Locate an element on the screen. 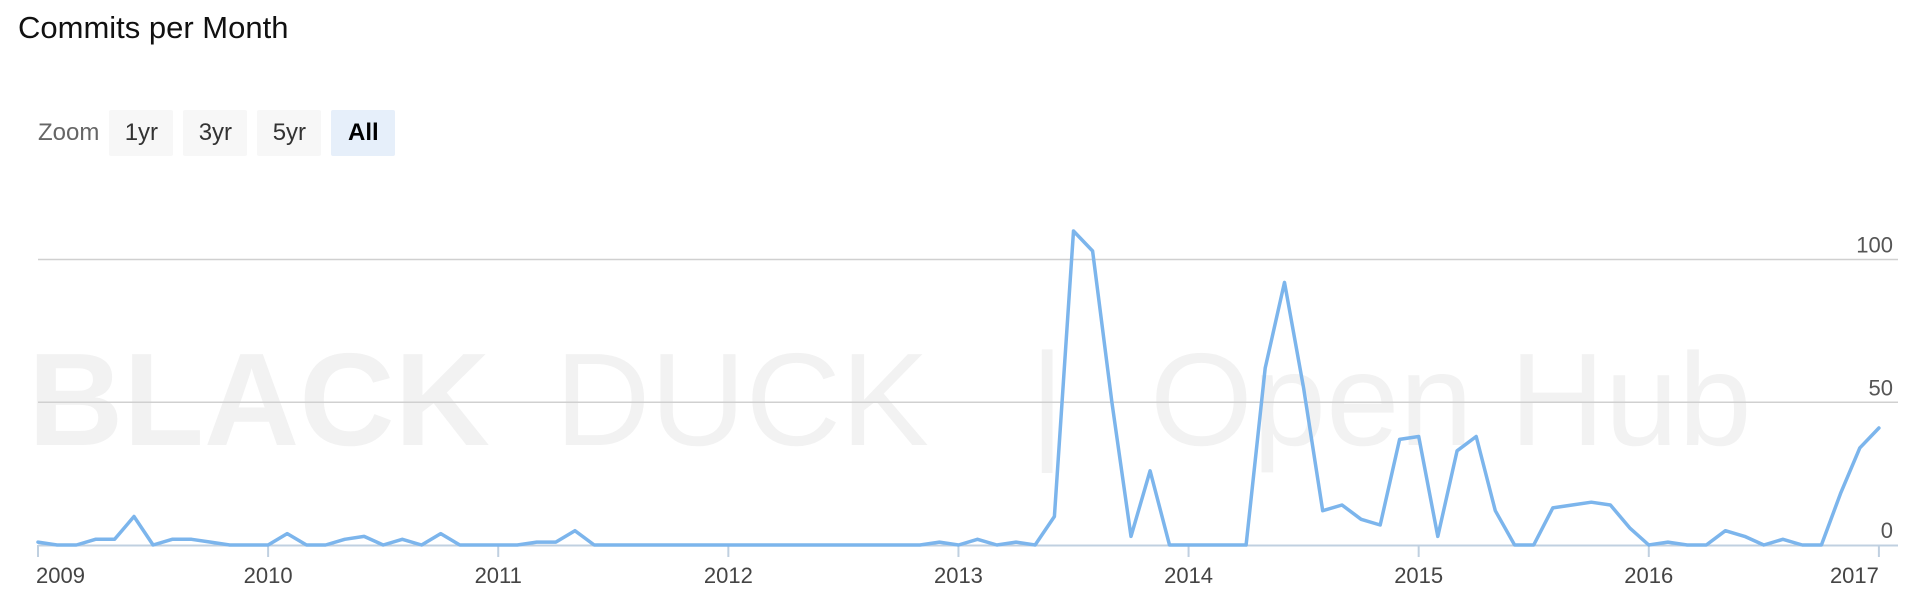 The image size is (1914, 604). chart-title: Commits per Month is located at coordinates (153, 27).